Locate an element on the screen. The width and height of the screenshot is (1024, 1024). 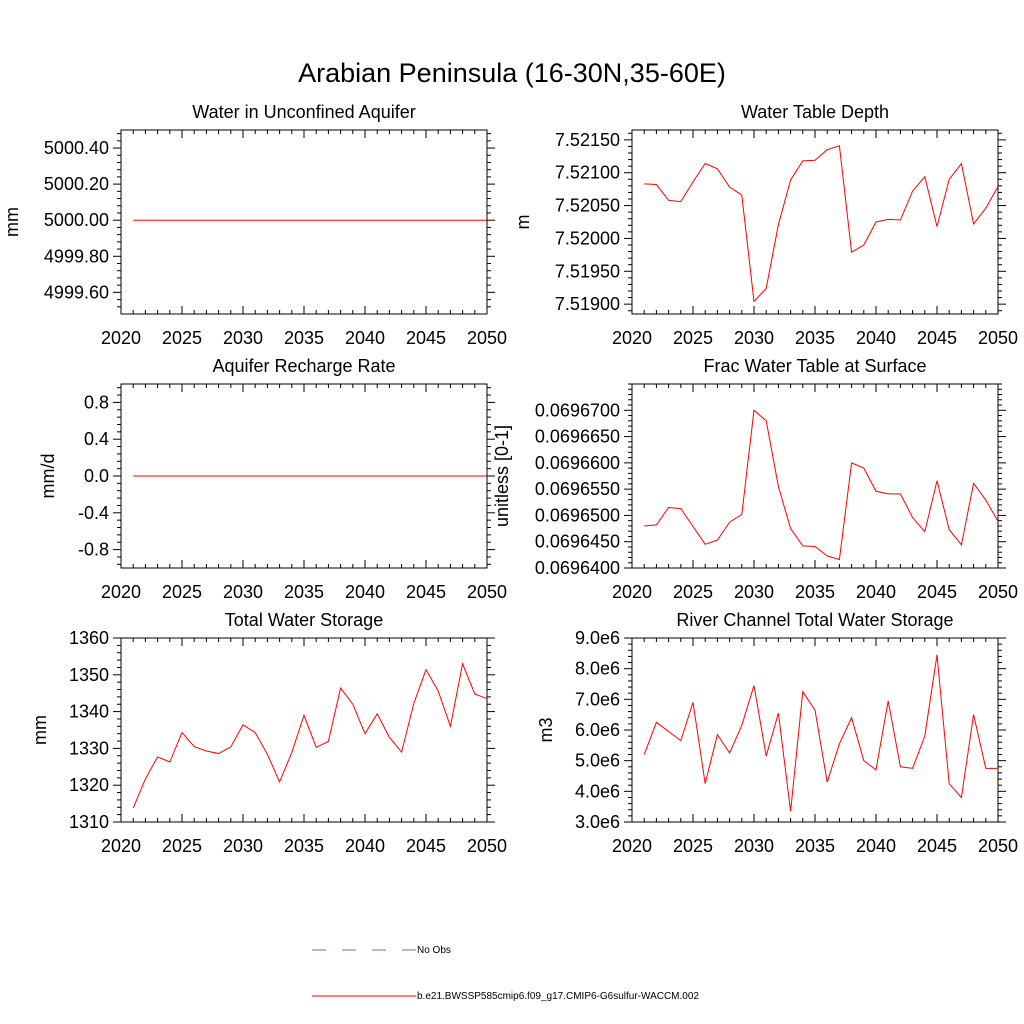
y-tick-label: 0.0 is located at coordinates (96, 476).